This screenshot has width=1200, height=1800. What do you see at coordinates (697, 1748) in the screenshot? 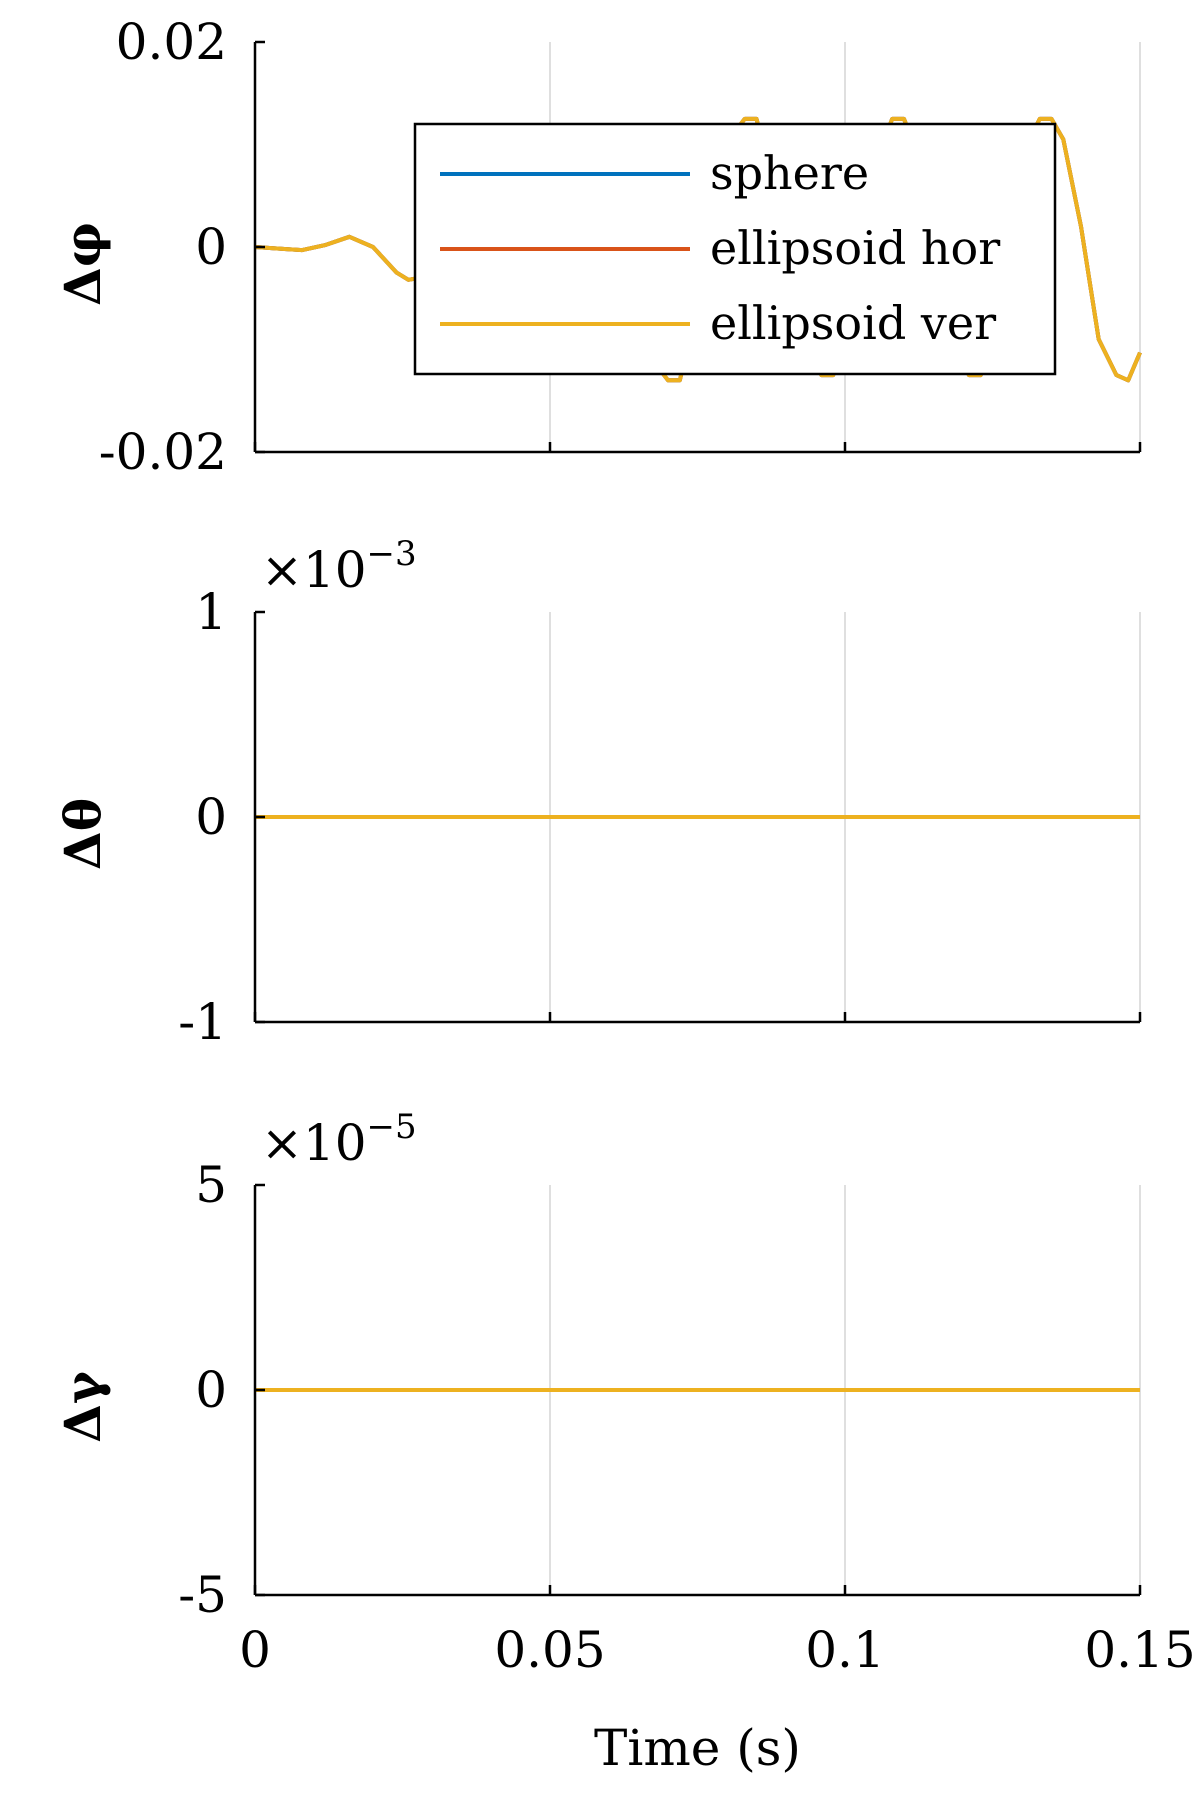
I see `x-axis-title: Time (s)` at bounding box center [697, 1748].